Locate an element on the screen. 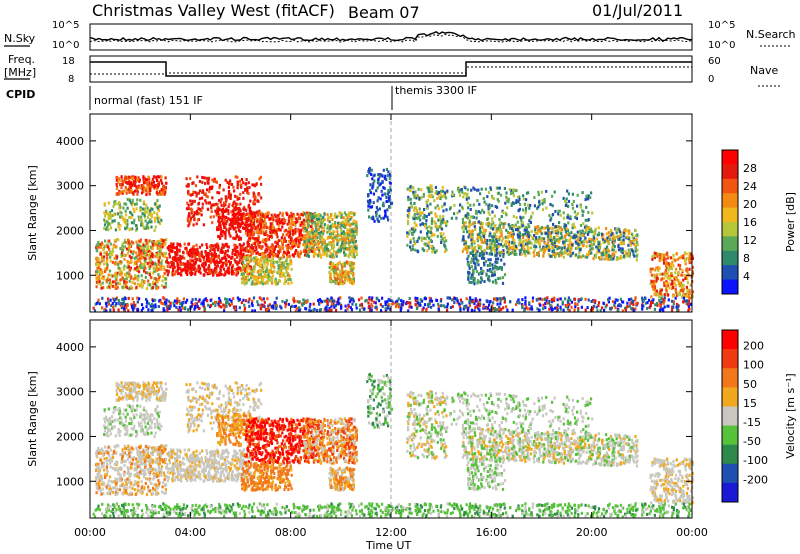  cpid-mode-1: normal (fast) 151 IF is located at coordinates (148, 100).